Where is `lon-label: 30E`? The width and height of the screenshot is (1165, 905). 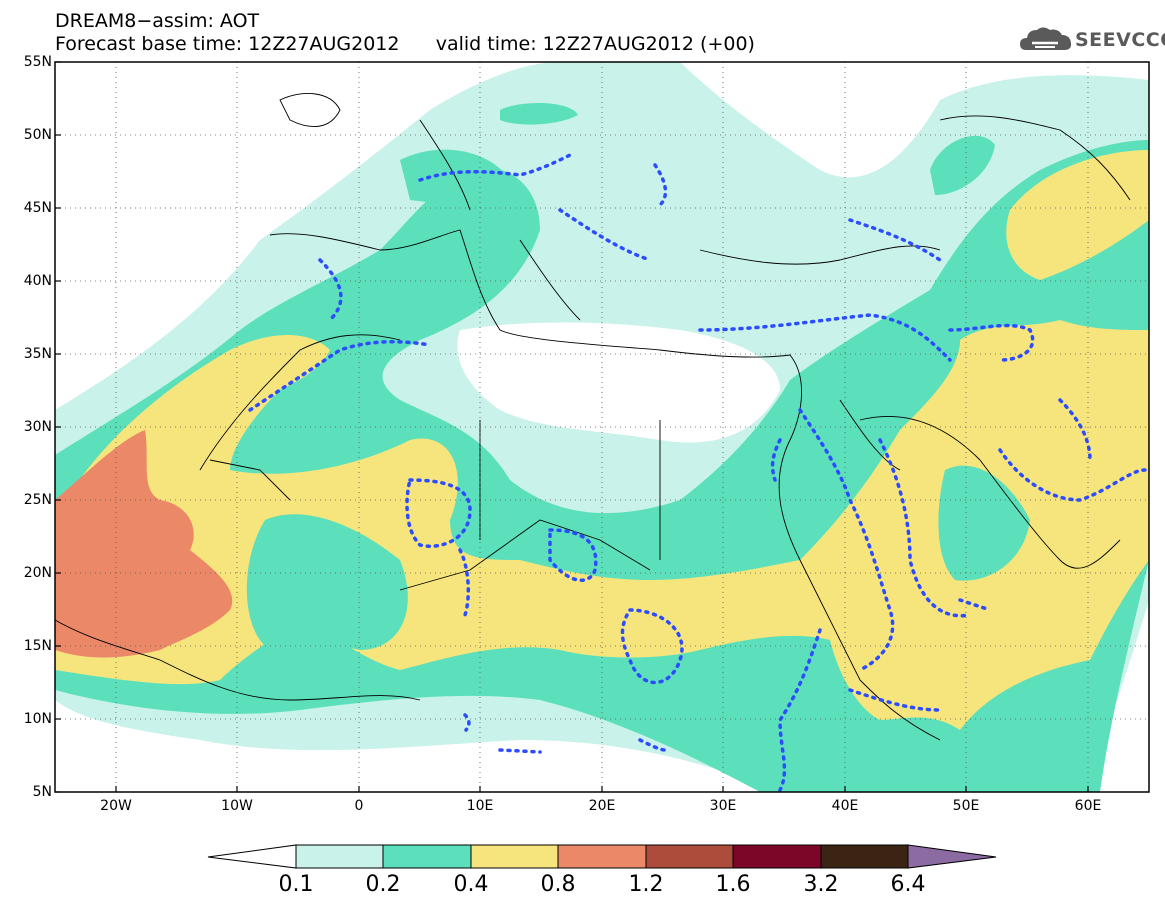
lon-label: 30E is located at coordinates (723, 806).